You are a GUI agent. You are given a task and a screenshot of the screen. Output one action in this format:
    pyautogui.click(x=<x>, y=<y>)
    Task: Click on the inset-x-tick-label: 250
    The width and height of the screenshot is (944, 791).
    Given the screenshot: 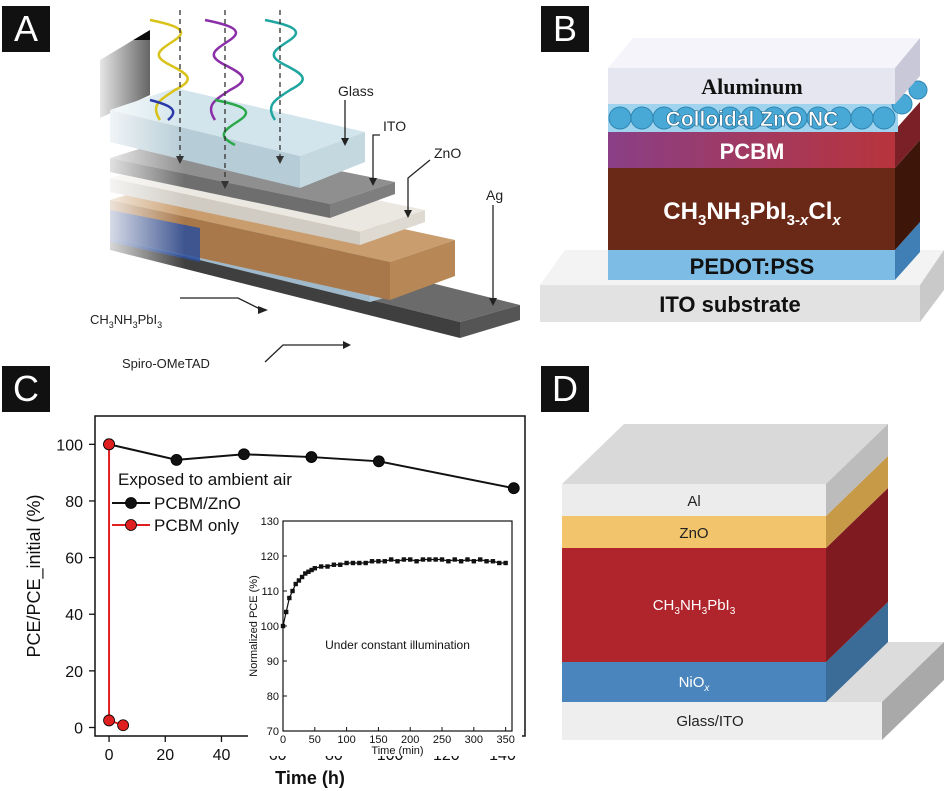 What is the action you would take?
    pyautogui.click(x=442, y=740)
    